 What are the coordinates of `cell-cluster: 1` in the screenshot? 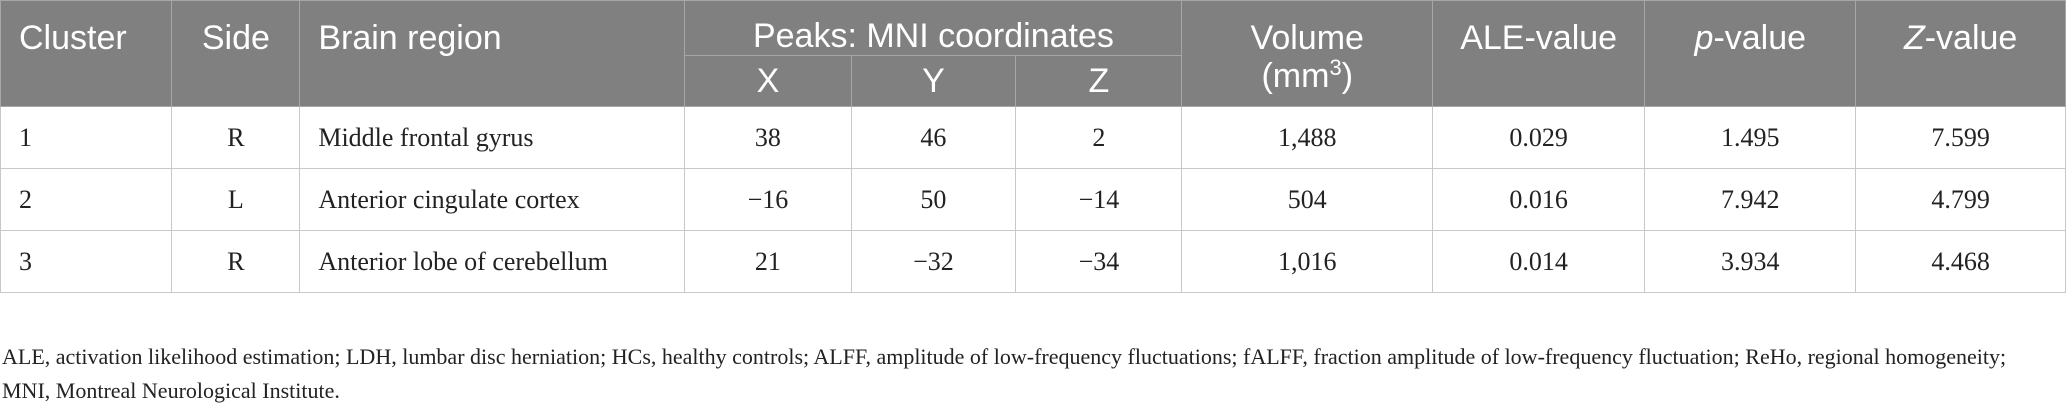 It's located at (86, 137).